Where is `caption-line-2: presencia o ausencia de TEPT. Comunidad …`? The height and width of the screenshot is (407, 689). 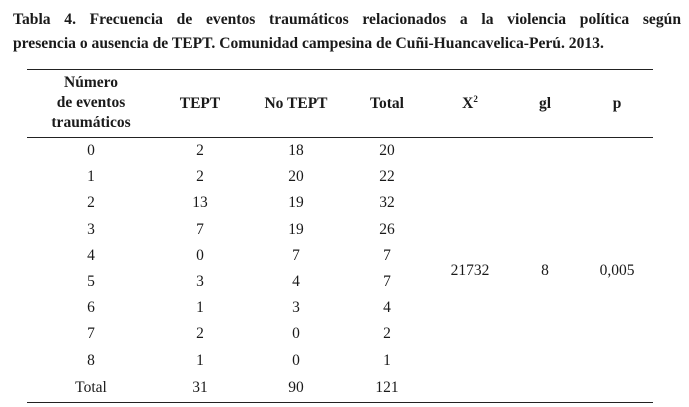
caption-line-2: presencia o ausencia de TEPT. Comunidad … is located at coordinates (308, 43).